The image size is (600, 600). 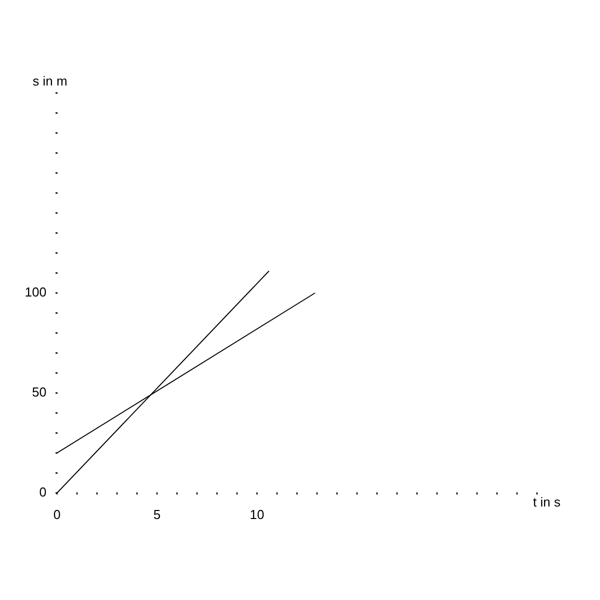 I want to click on y-tick-label: 50, so click(x=39, y=392).